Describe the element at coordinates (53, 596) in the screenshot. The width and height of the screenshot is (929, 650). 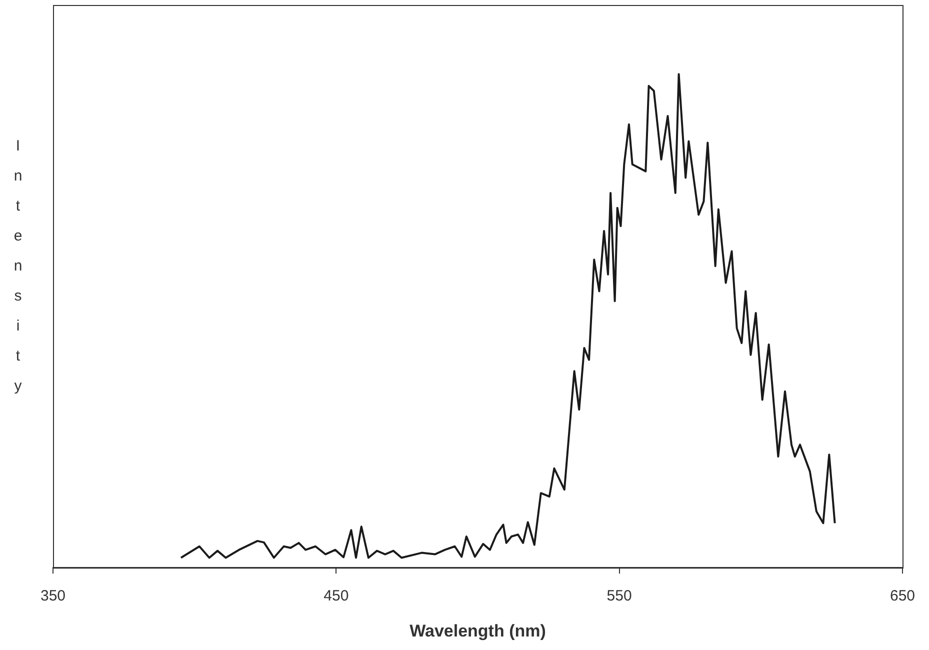
I see `x-tick-label: 350` at that location.